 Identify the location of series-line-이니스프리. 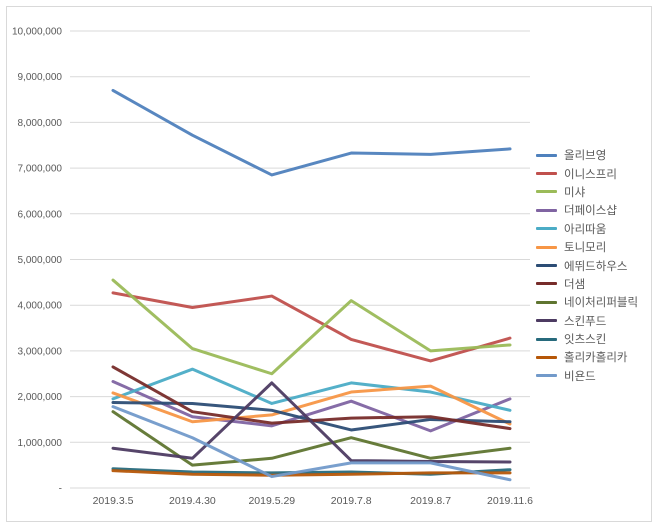
(311, 327).